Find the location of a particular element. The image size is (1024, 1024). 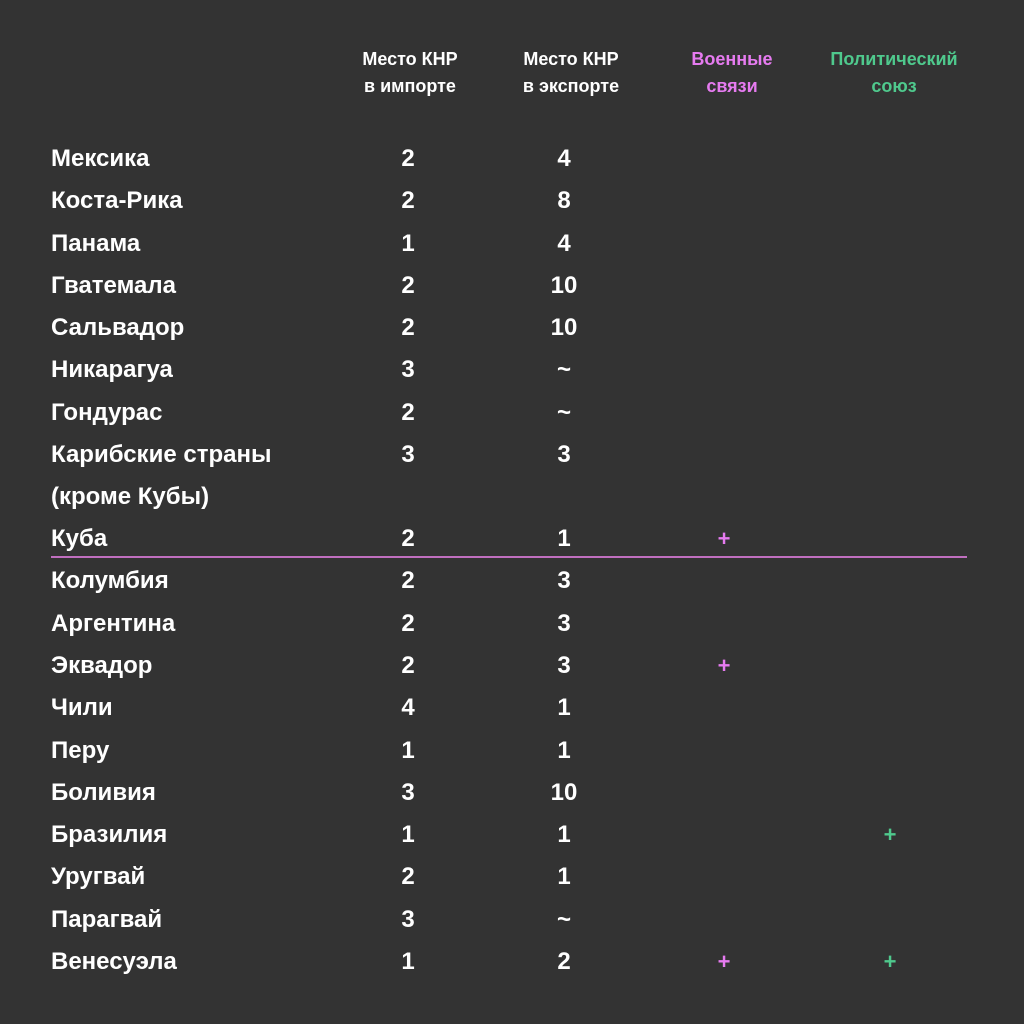

table-row: Парагвай 3 ~ is located at coordinates (512, 920).